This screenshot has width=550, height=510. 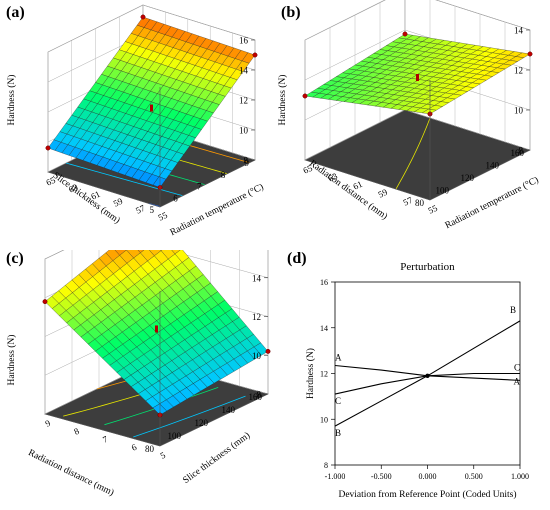 I want to click on series-label-b-end: B, so click(x=513, y=310).